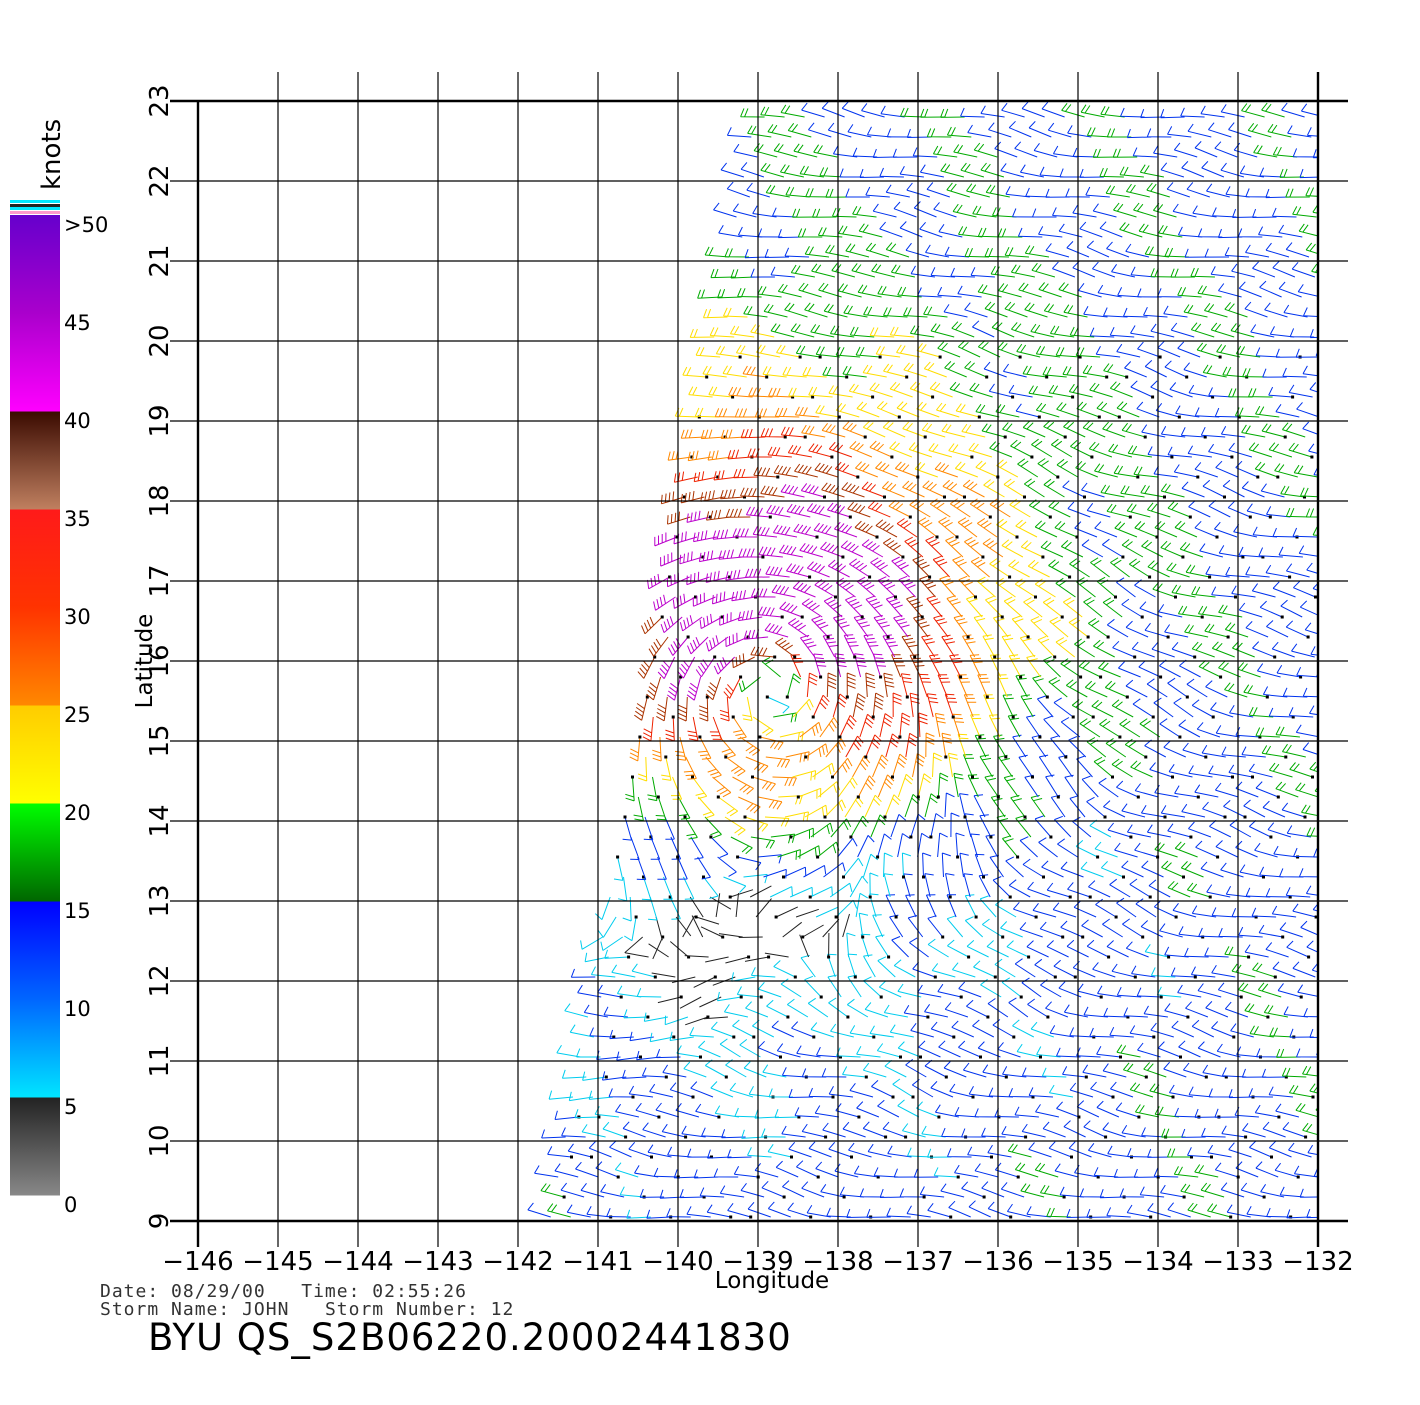 This screenshot has width=1420, height=1405. Describe the element at coordinates (160, 500) in the screenshot. I see `latitude-tick-label: 18` at that location.